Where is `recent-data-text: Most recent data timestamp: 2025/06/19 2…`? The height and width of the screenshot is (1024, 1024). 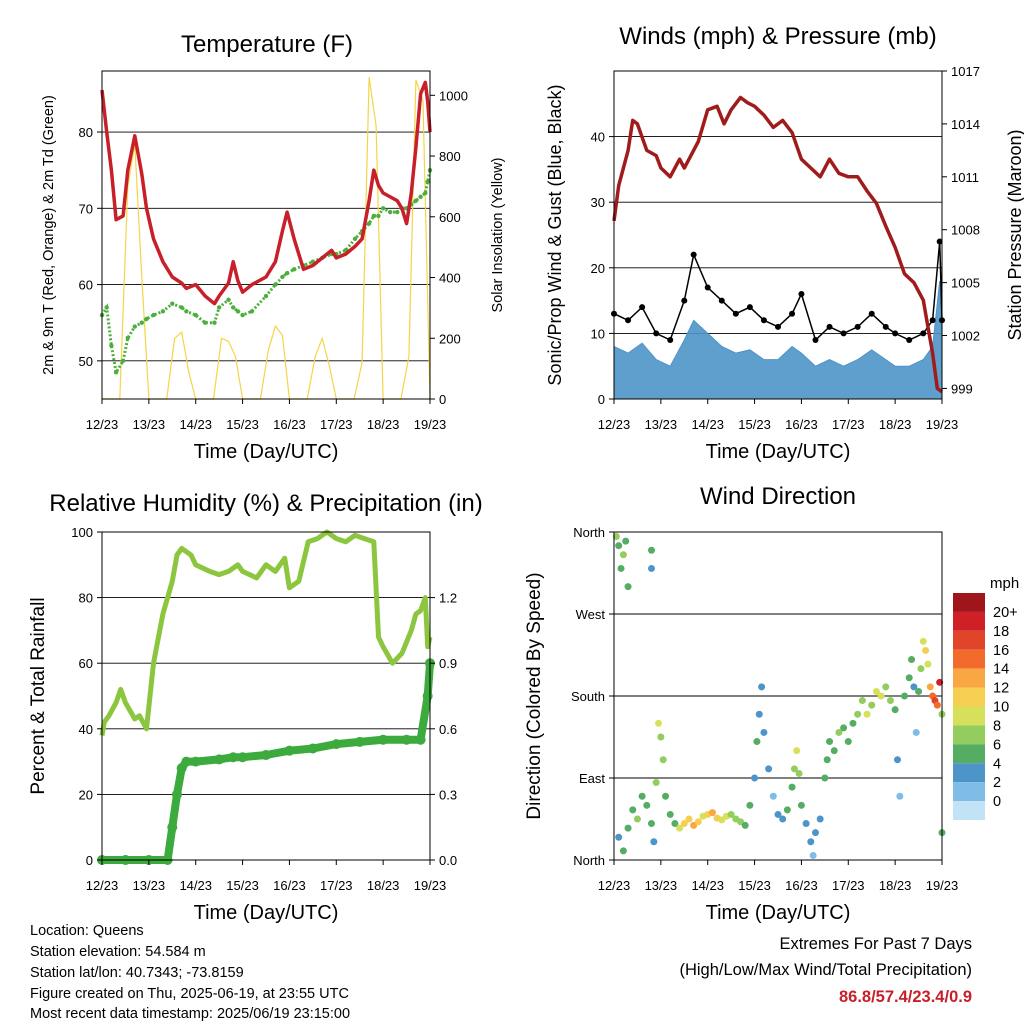 recent-data-text: Most recent data timestamp: 2025/06/19 2… is located at coordinates (190, 1014).